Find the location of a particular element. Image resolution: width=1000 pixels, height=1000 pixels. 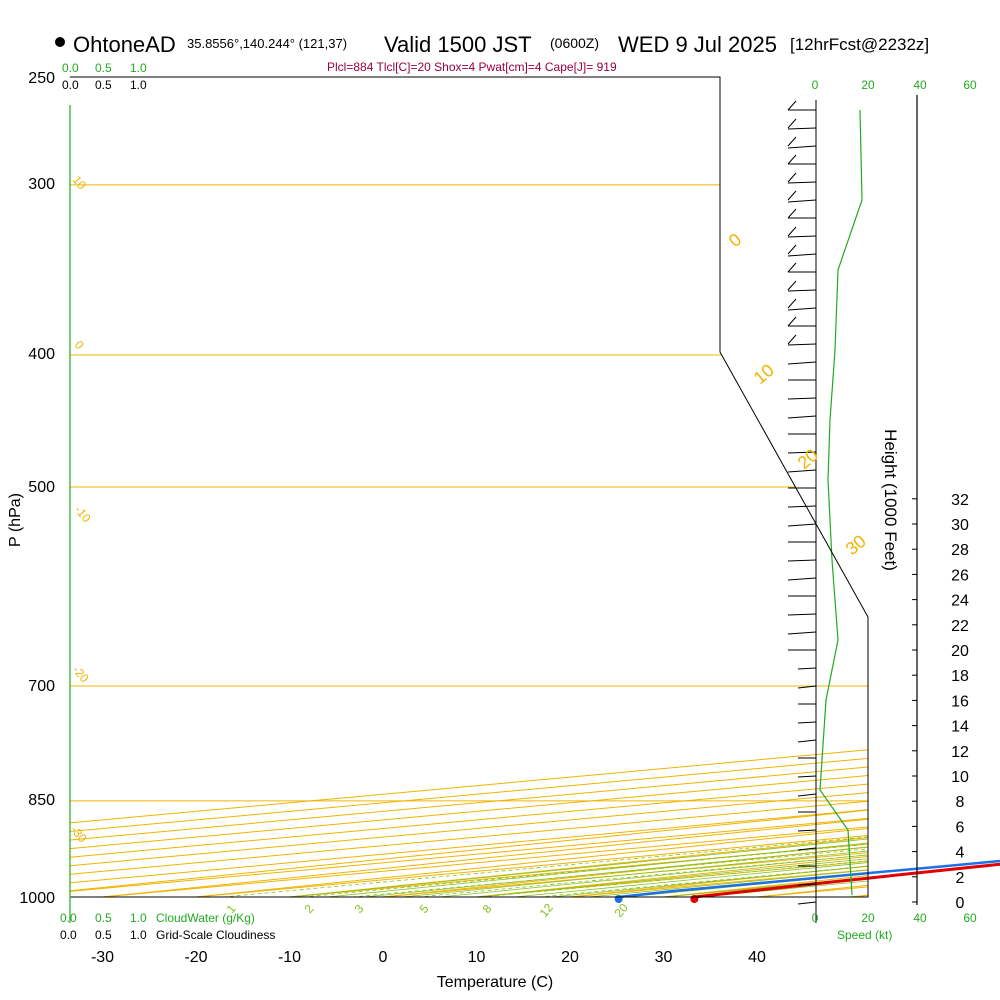

height-tick-label: 28 is located at coordinates (960, 550).